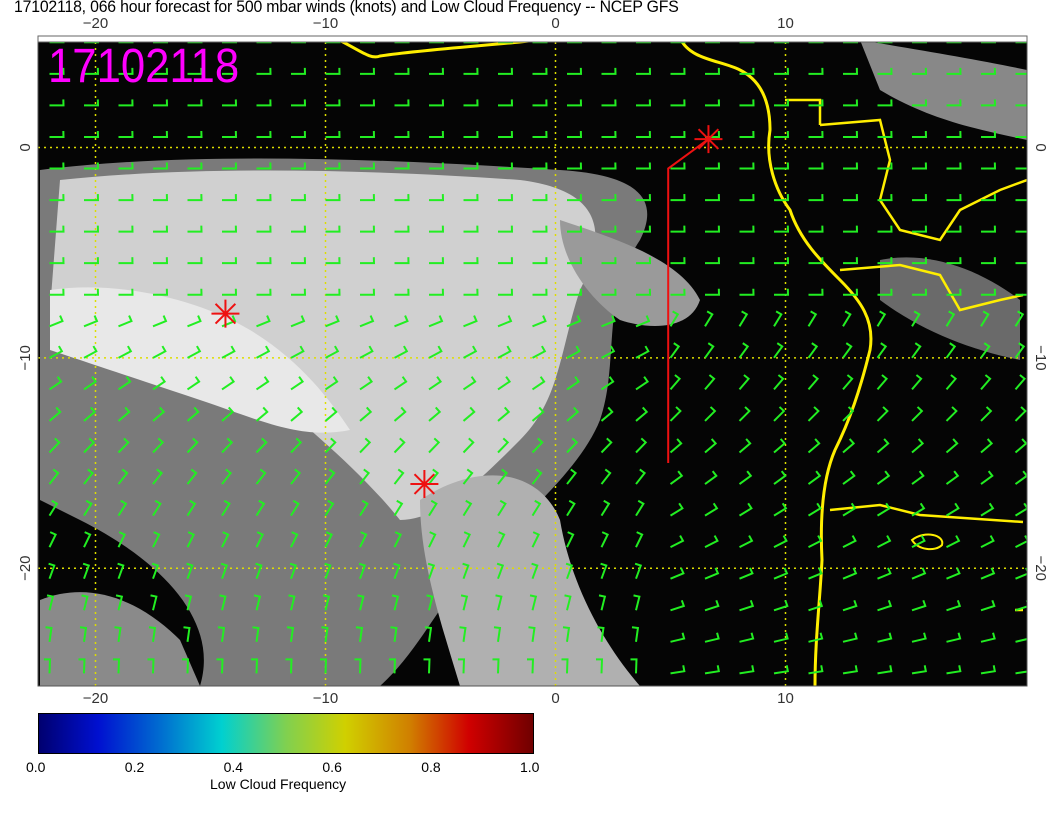 The image size is (1056, 816). I want to click on storm-track, so click(688, 301).